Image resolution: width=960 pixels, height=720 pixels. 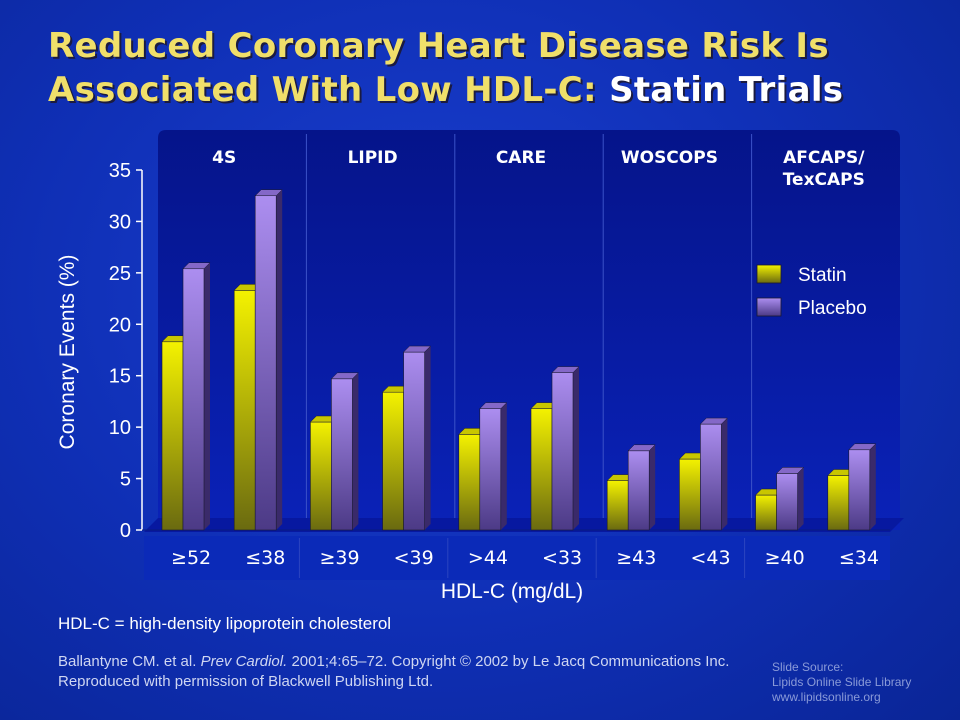 What do you see at coordinates (769, 274) in the screenshot?
I see `statin-legend-swatch` at bounding box center [769, 274].